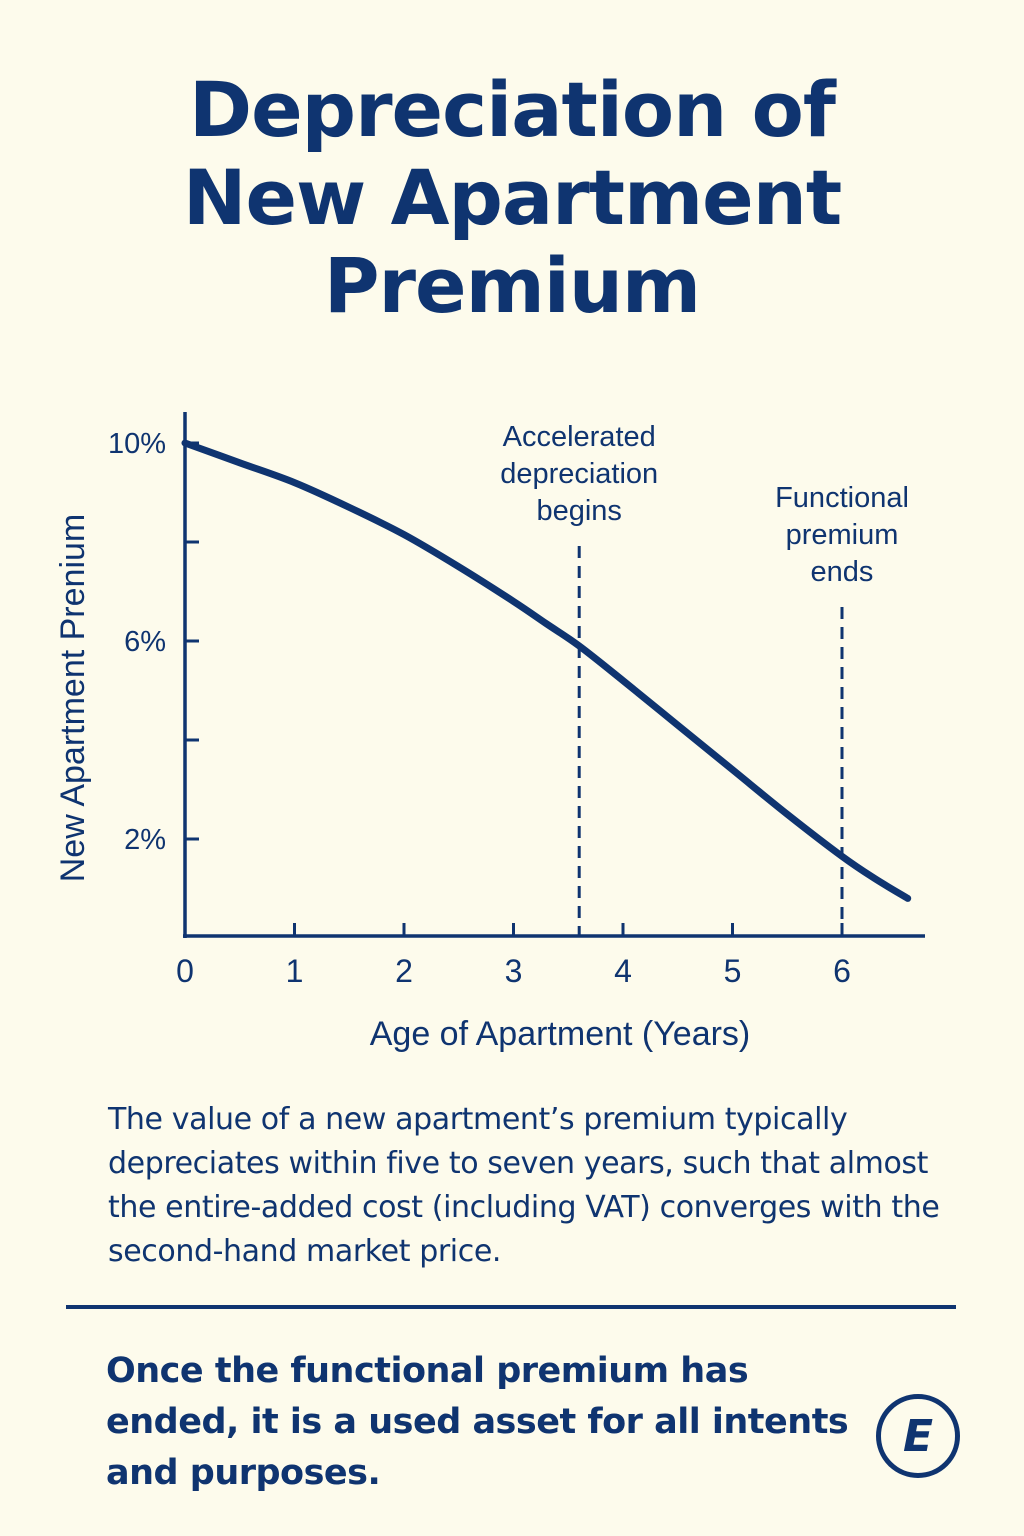 This screenshot has height=1536, width=1024. I want to click on x-tick-label: 4, so click(623, 971).